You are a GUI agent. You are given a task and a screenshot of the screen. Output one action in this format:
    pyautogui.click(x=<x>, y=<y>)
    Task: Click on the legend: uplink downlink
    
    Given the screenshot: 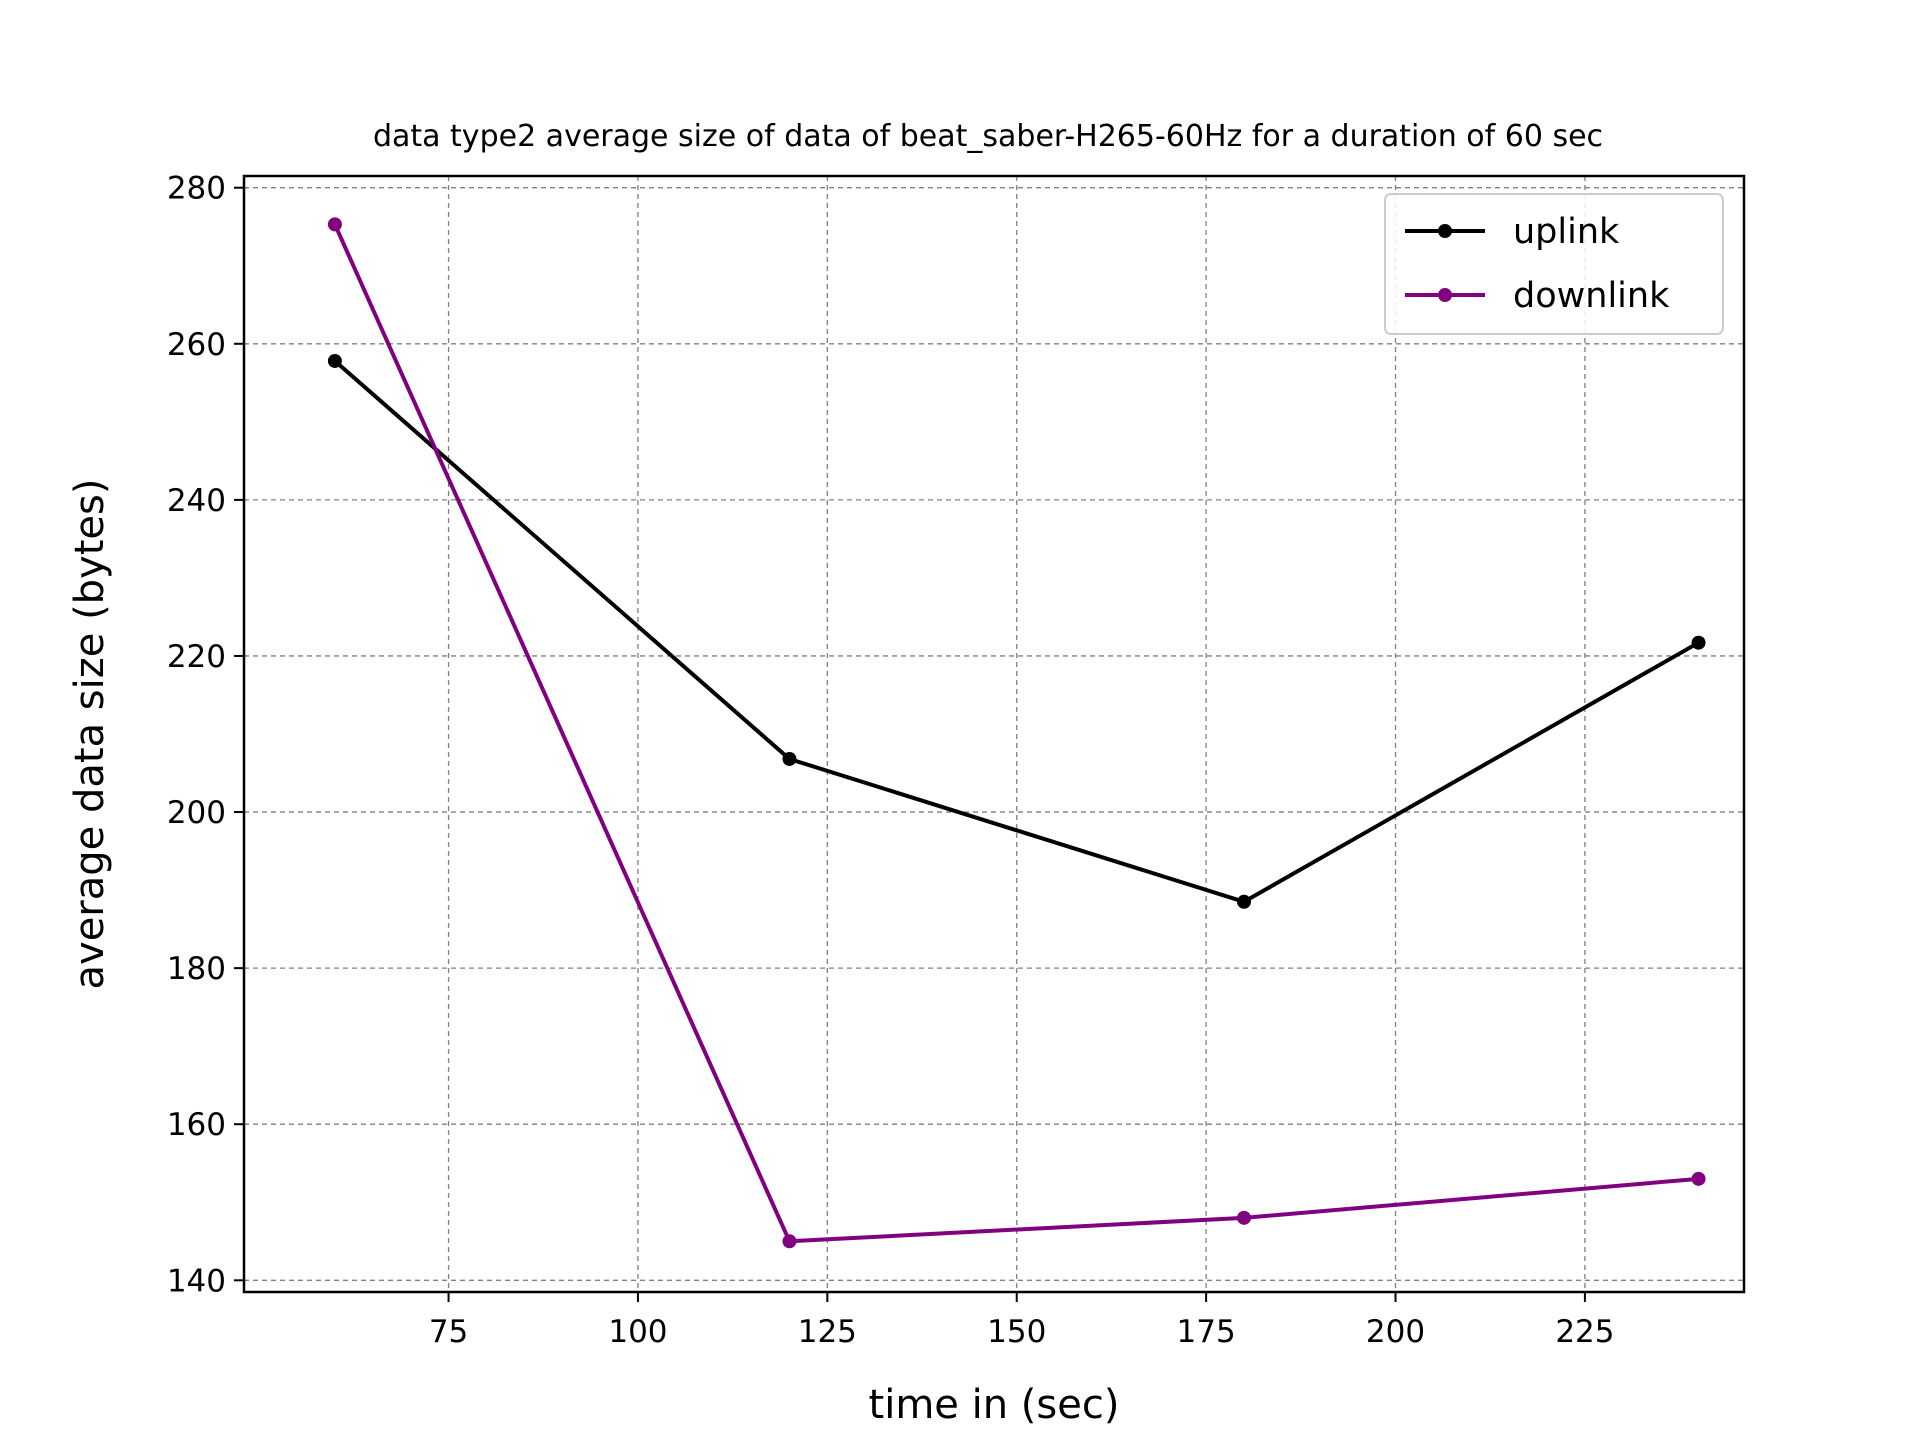 What is the action you would take?
    pyautogui.click(x=1554, y=264)
    